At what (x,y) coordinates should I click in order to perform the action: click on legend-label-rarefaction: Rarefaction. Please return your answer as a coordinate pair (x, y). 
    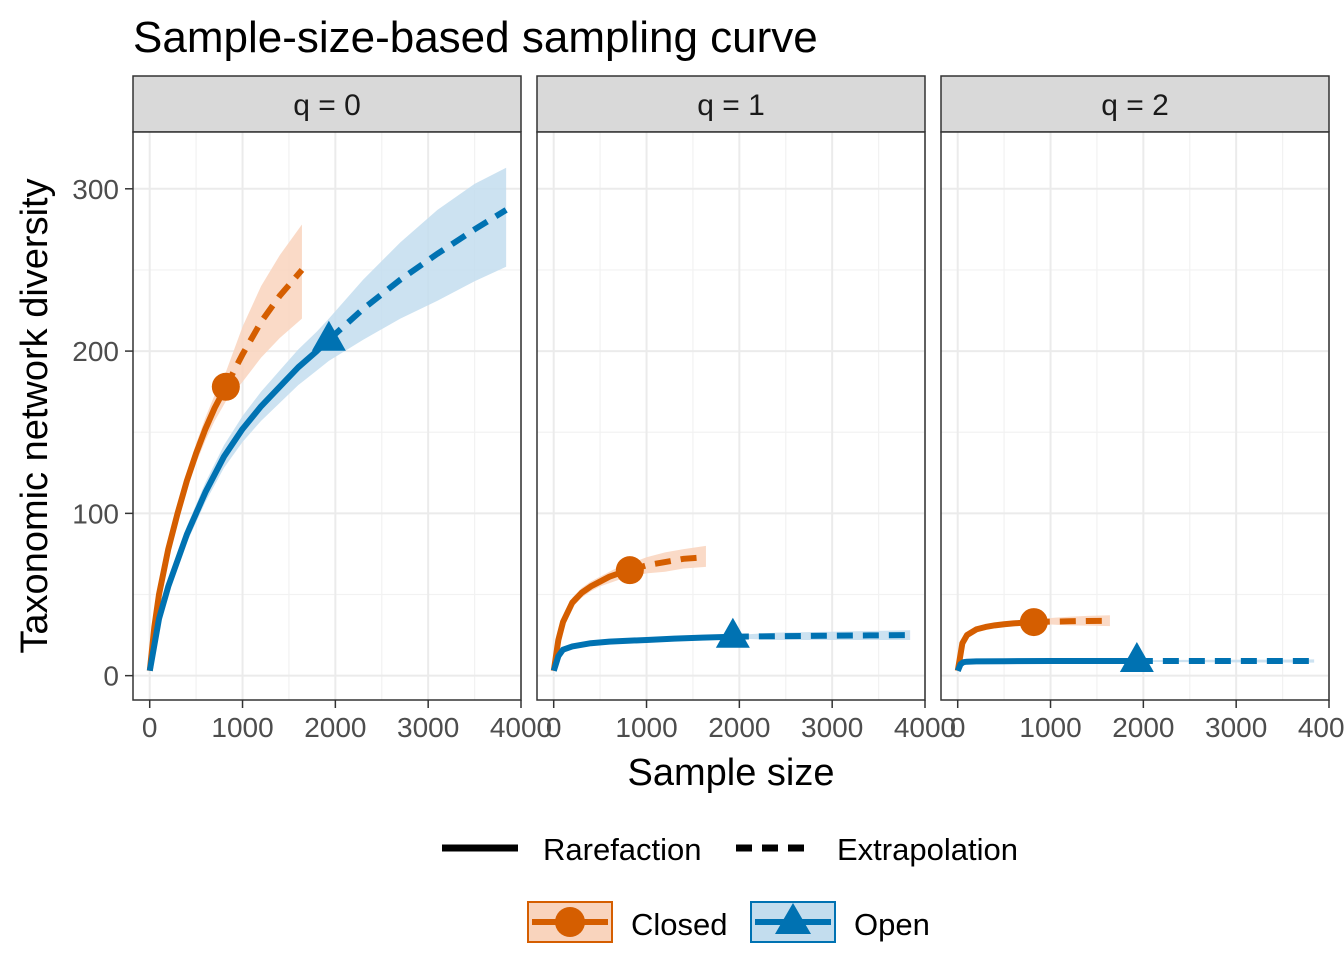
    Looking at the image, I should click on (622, 849).